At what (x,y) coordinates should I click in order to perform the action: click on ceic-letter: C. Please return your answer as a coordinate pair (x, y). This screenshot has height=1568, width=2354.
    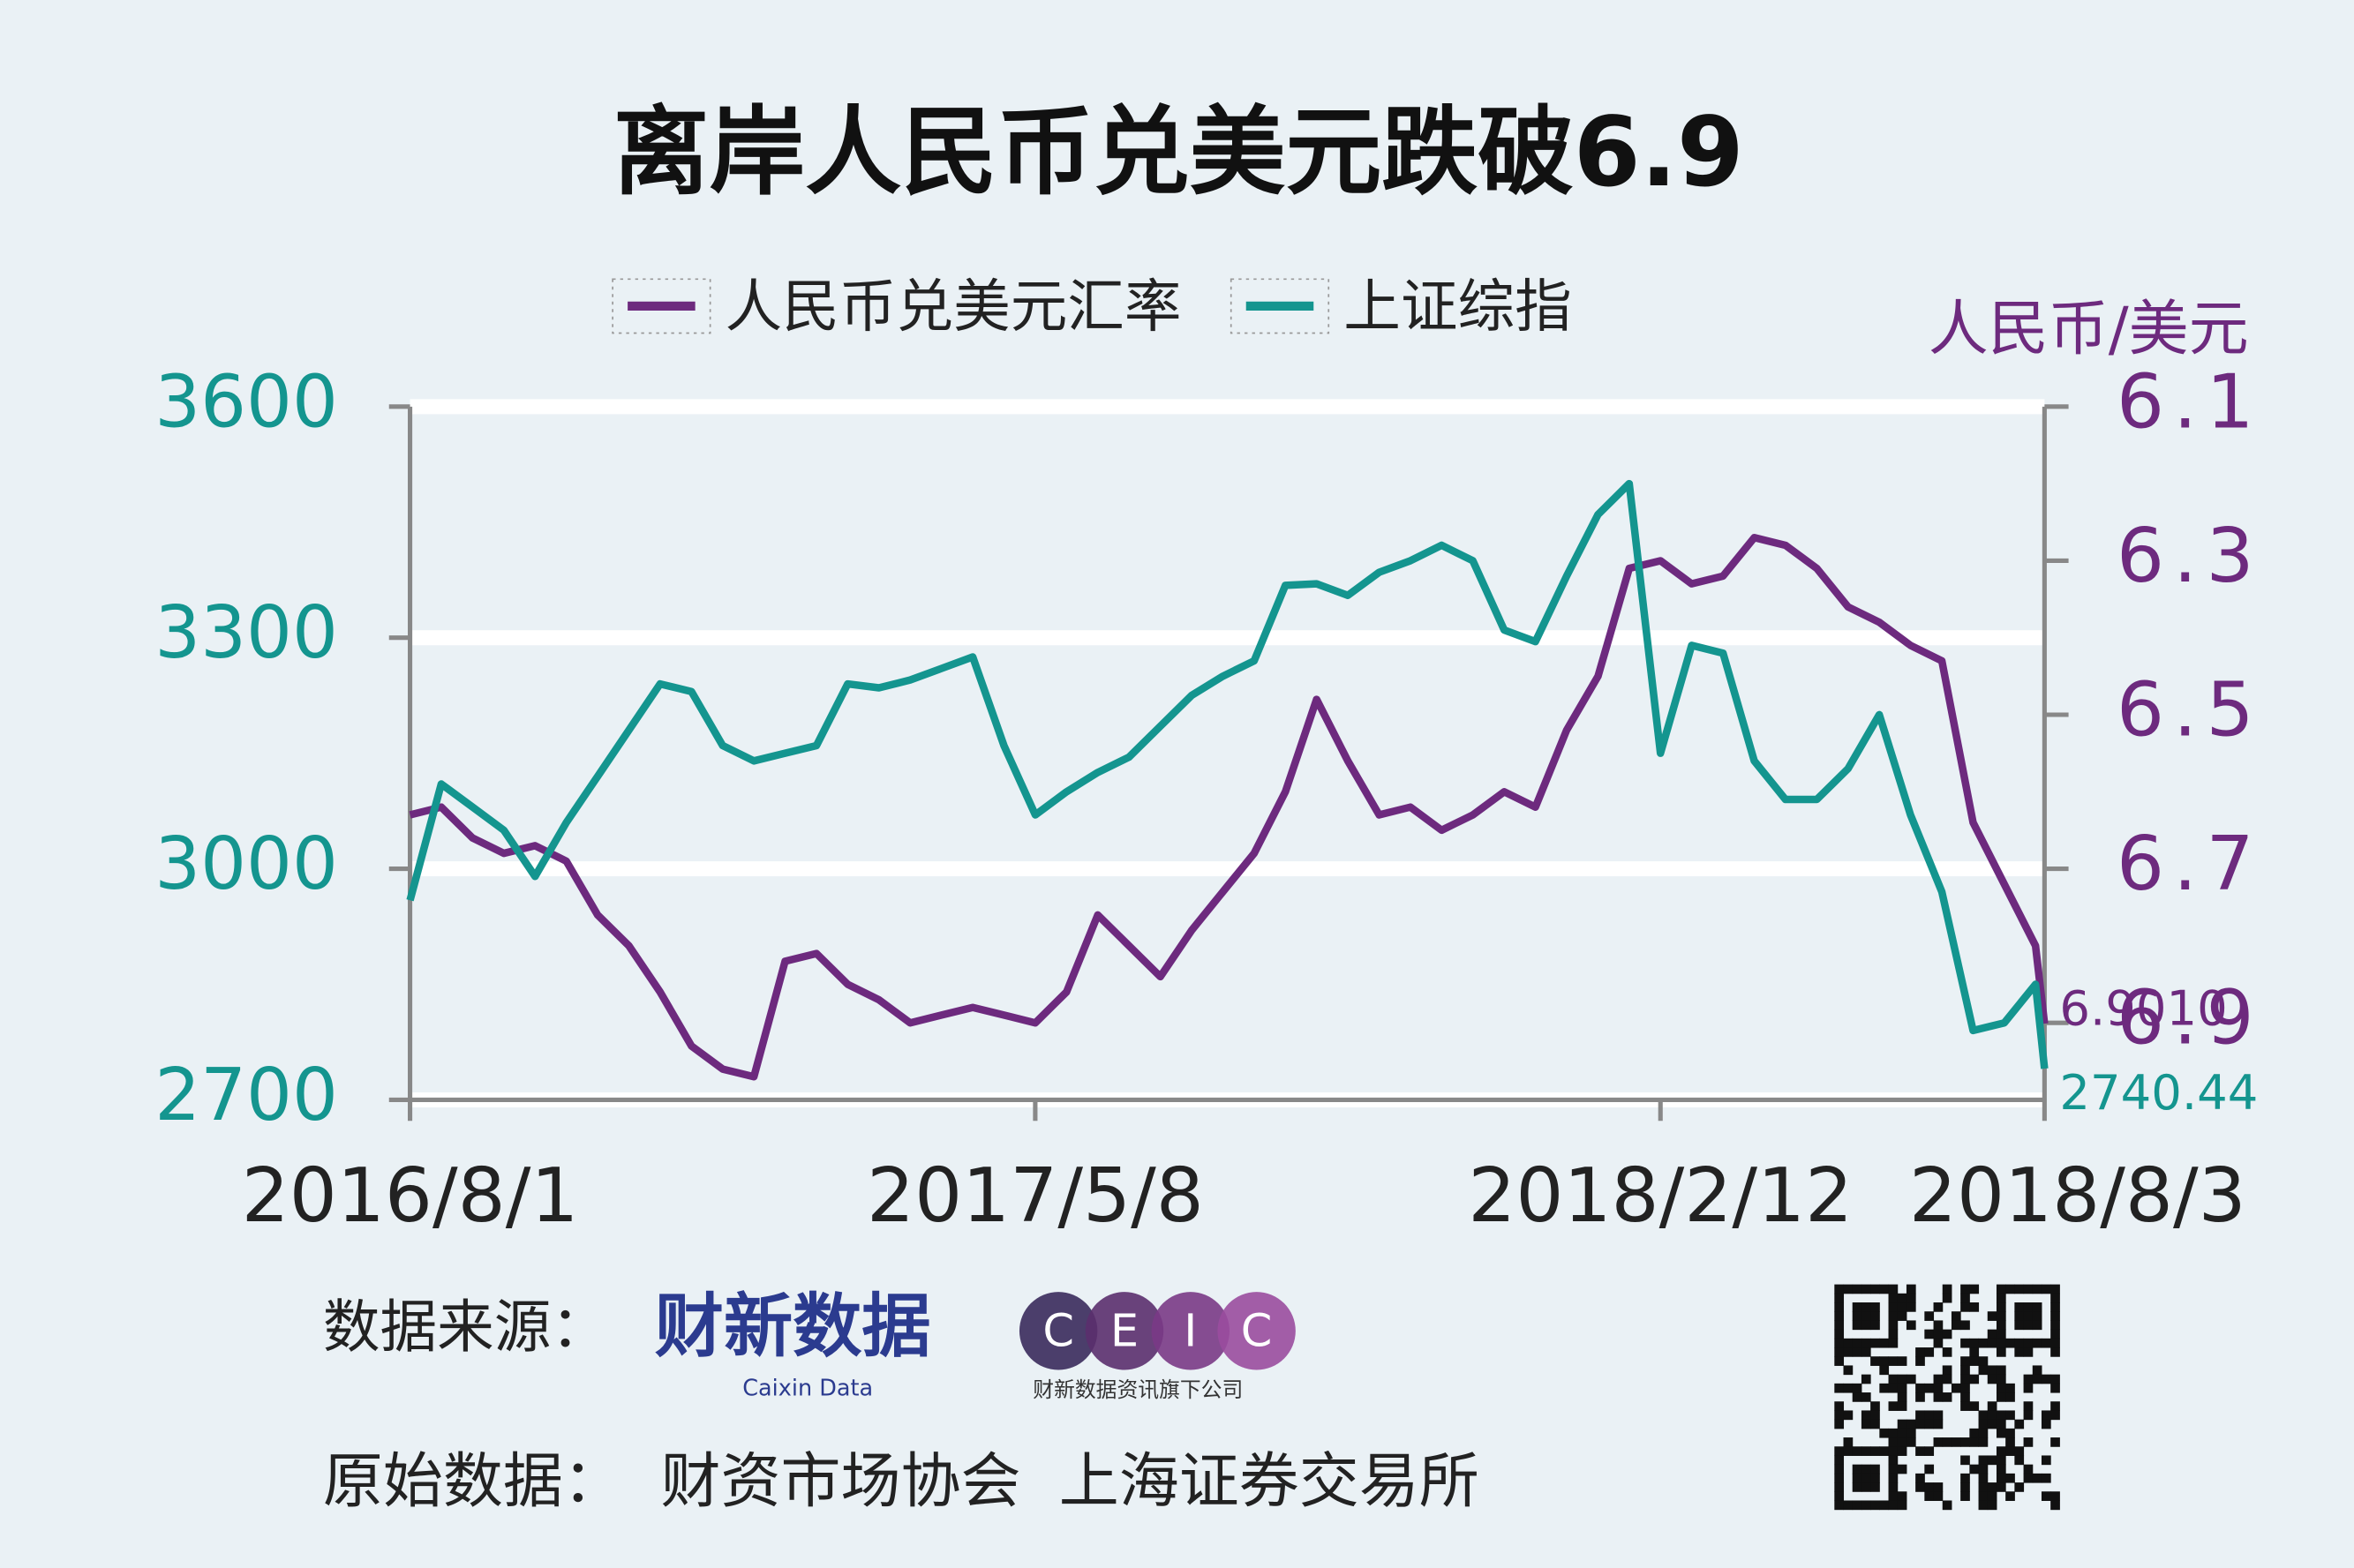
    Looking at the image, I should click on (1058, 1332).